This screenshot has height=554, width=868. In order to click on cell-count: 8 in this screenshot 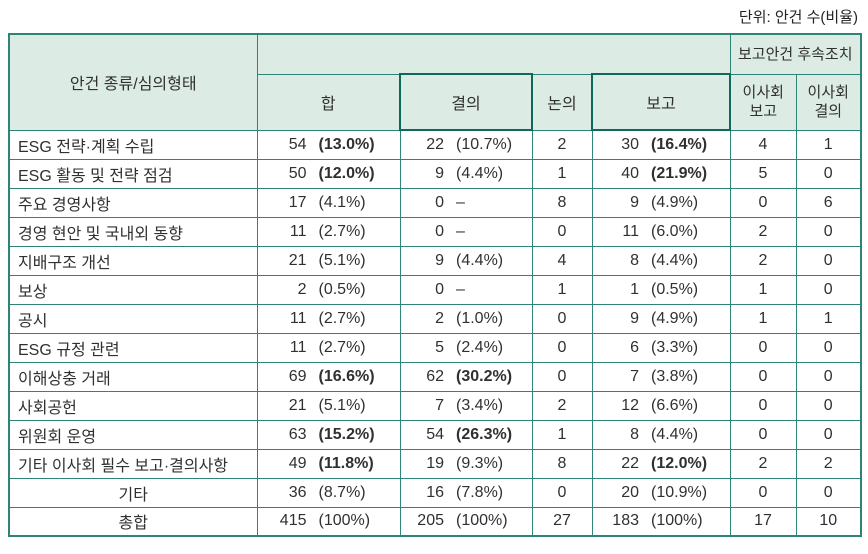, I will do `click(634, 434)`.